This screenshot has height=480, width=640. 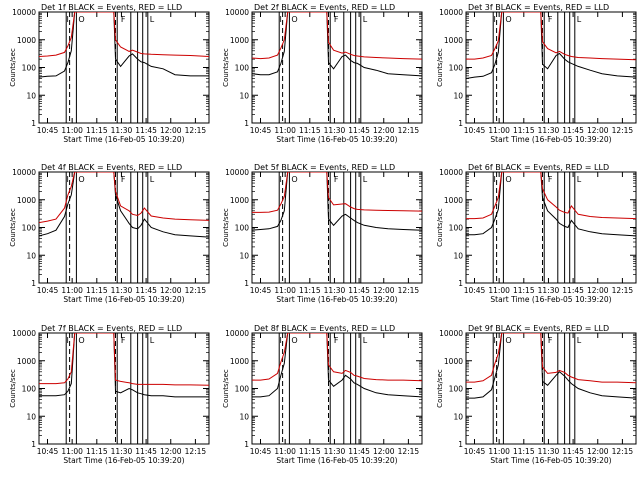 I want to click on plot-frame, so click(x=337, y=227).